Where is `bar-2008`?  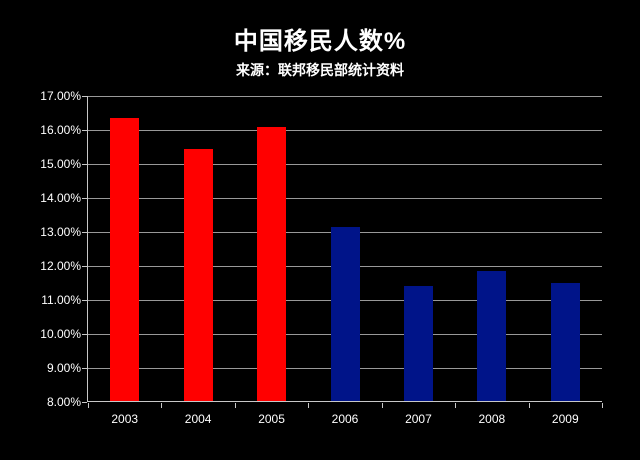
bar-2008 is located at coordinates (492, 336).